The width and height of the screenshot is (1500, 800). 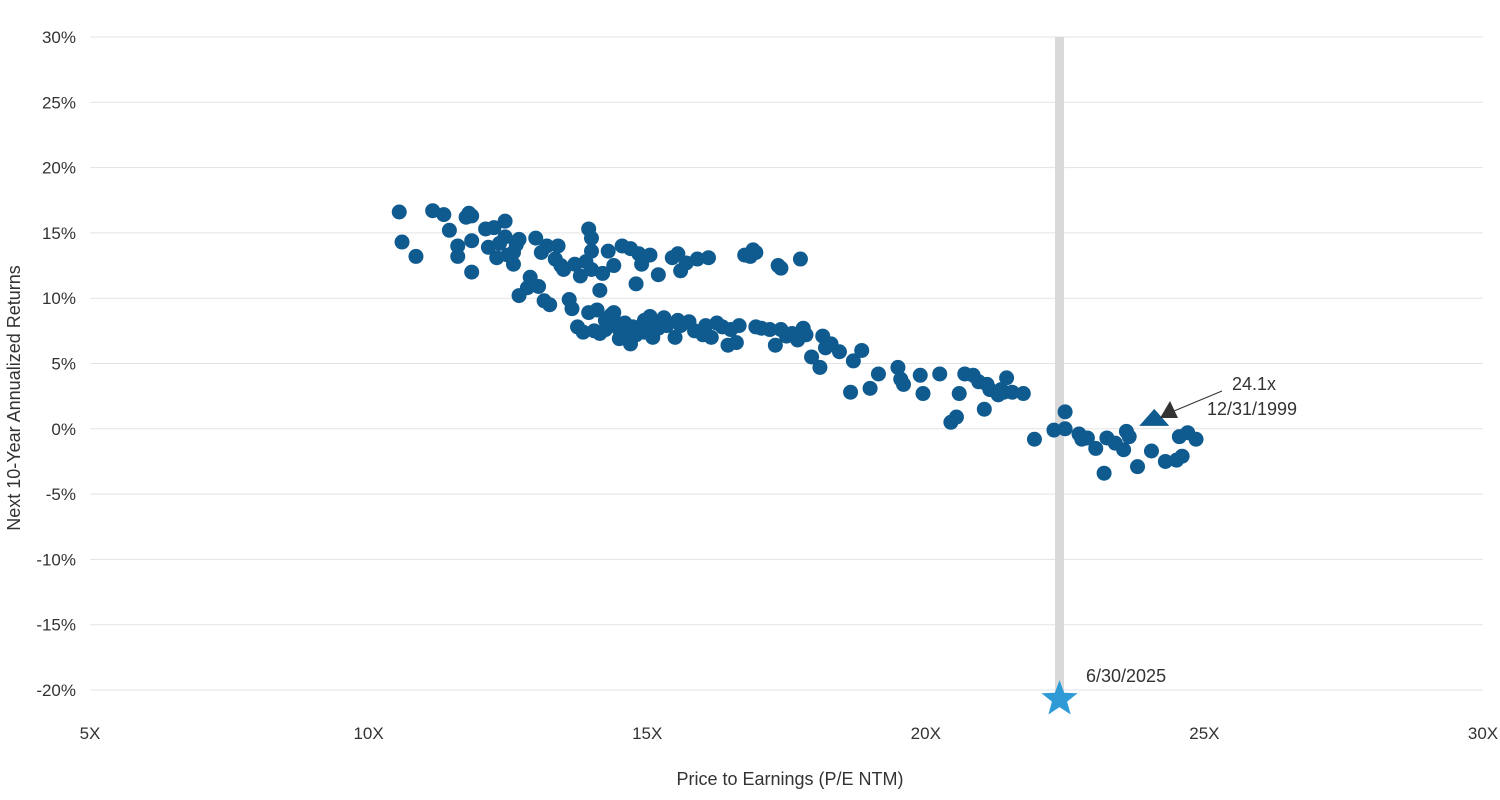 What do you see at coordinates (1198, 401) in the screenshot?
I see `annotation-arrow-line` at bounding box center [1198, 401].